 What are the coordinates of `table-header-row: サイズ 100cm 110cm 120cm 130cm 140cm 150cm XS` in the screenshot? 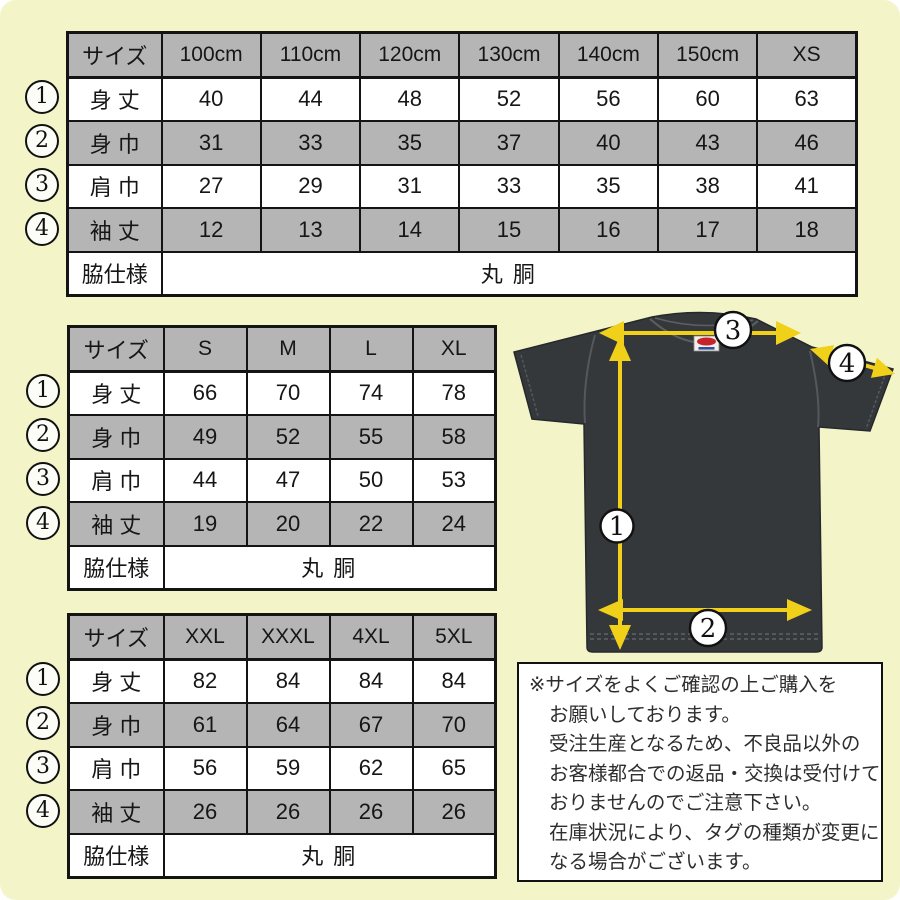 It's located at (462, 55).